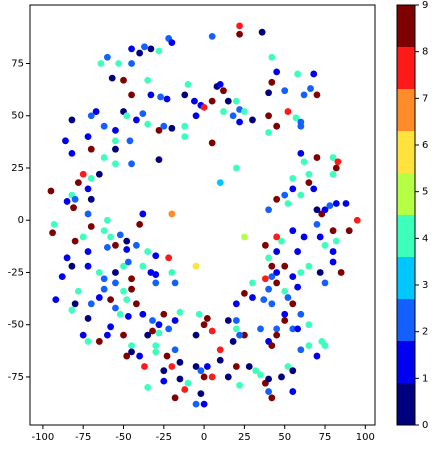 This screenshot has width=436, height=453. What do you see at coordinates (425, 238) in the screenshot?
I see `colorbar-tick-label: 4` at bounding box center [425, 238].